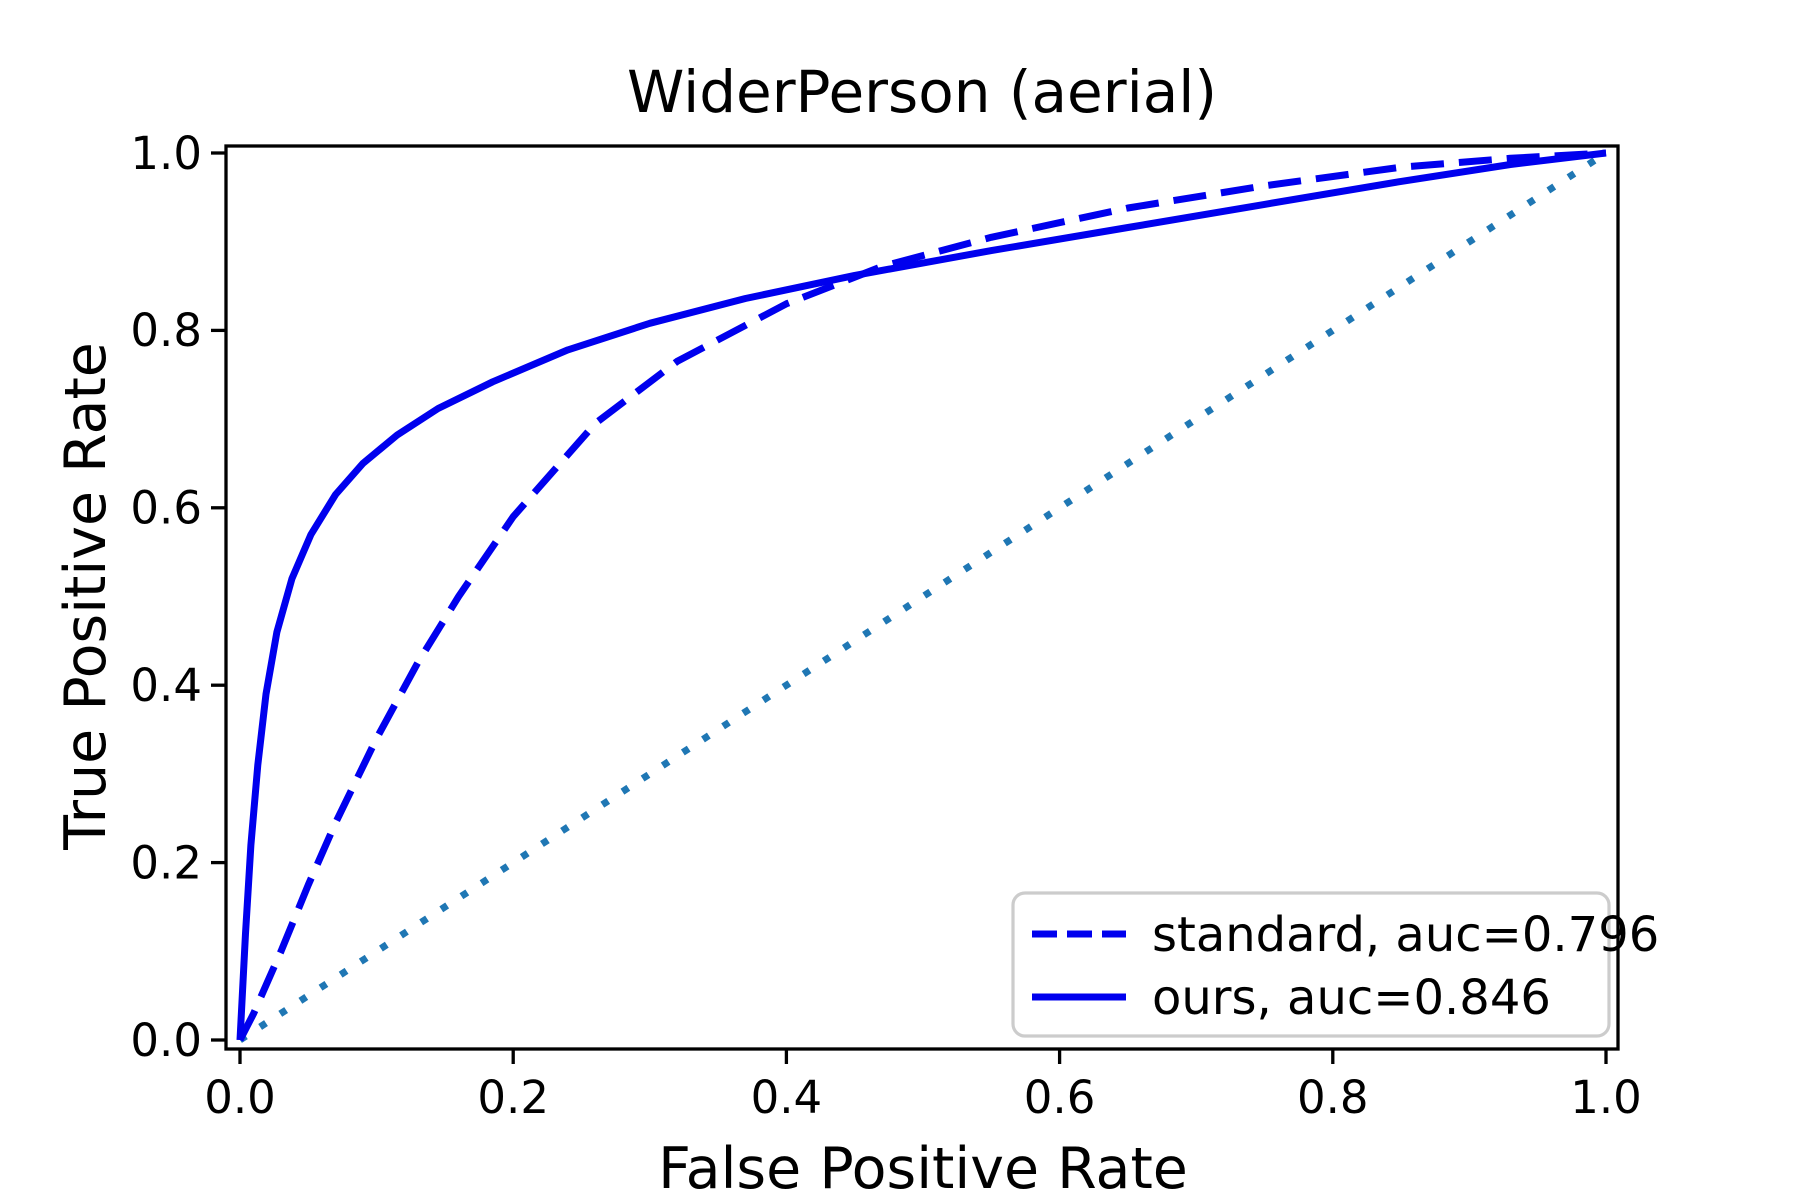 This screenshot has height=1204, width=1800. Describe the element at coordinates (1311, 964) in the screenshot. I see `legend-box` at that location.